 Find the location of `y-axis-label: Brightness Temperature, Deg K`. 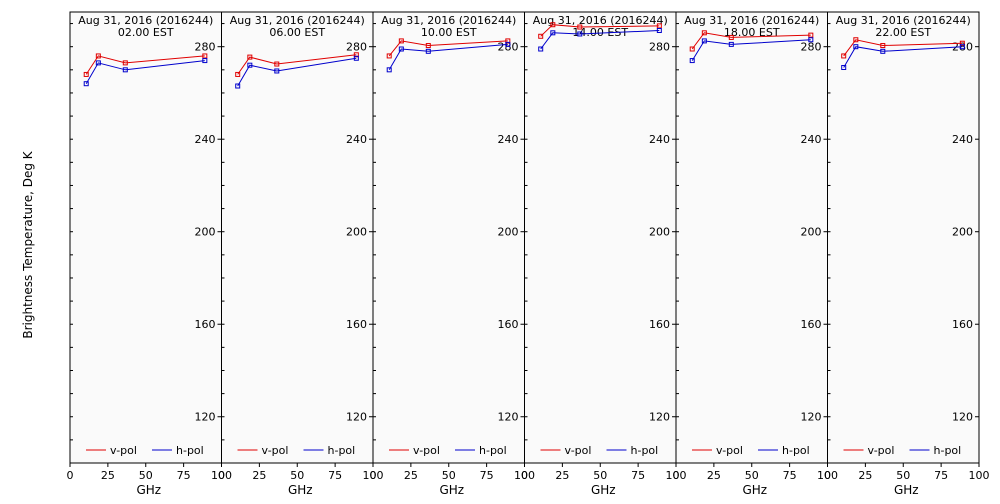

y-axis-label: Brightness Temperature, Deg K is located at coordinates (28, 244).